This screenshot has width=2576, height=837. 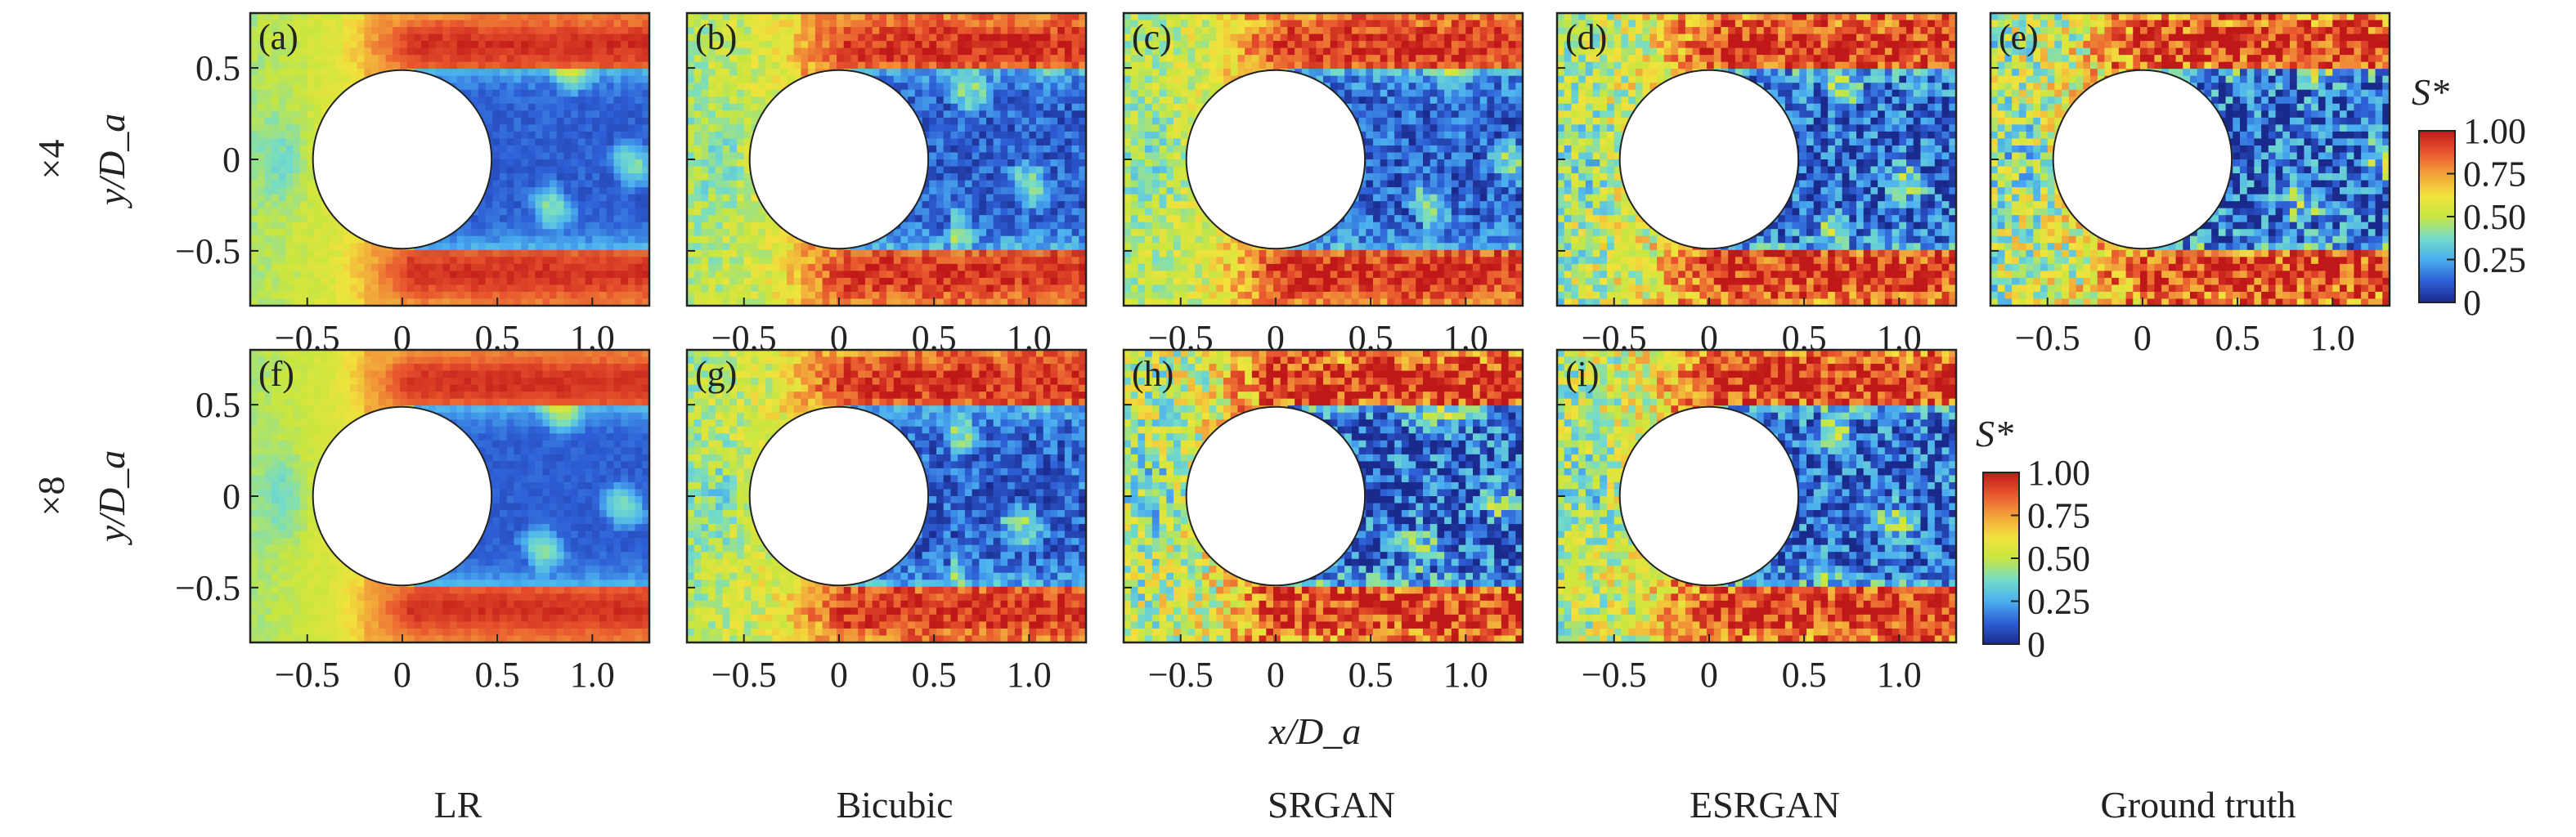 What do you see at coordinates (1765, 805) in the screenshot?
I see `method-label: ESRGAN` at bounding box center [1765, 805].